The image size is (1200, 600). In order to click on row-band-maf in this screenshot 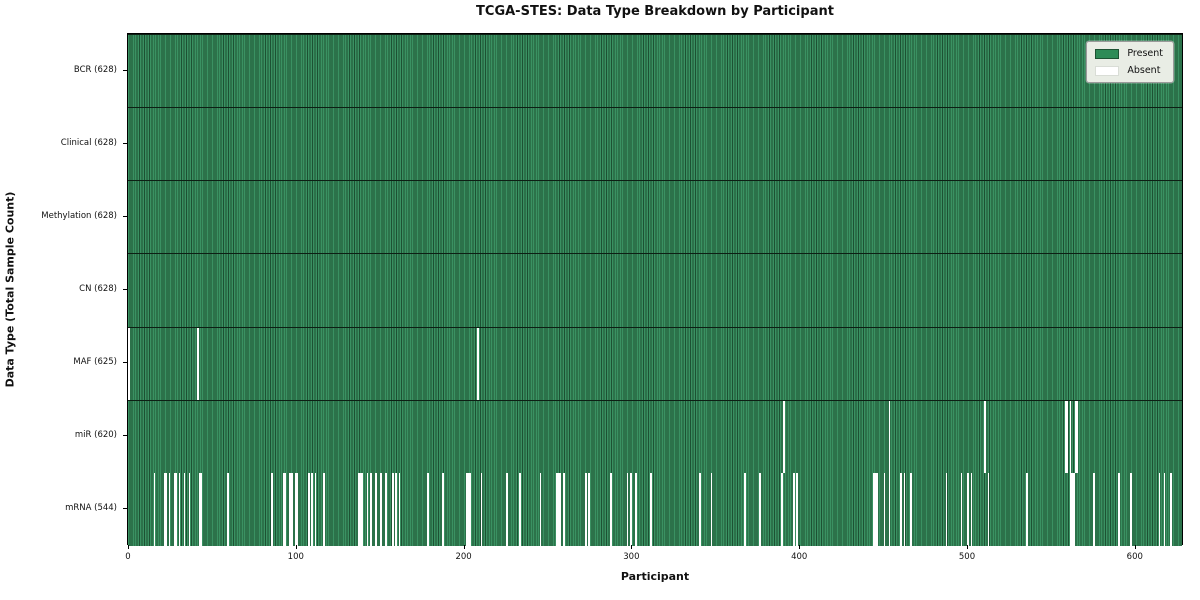, I will do `click(655, 363)`.